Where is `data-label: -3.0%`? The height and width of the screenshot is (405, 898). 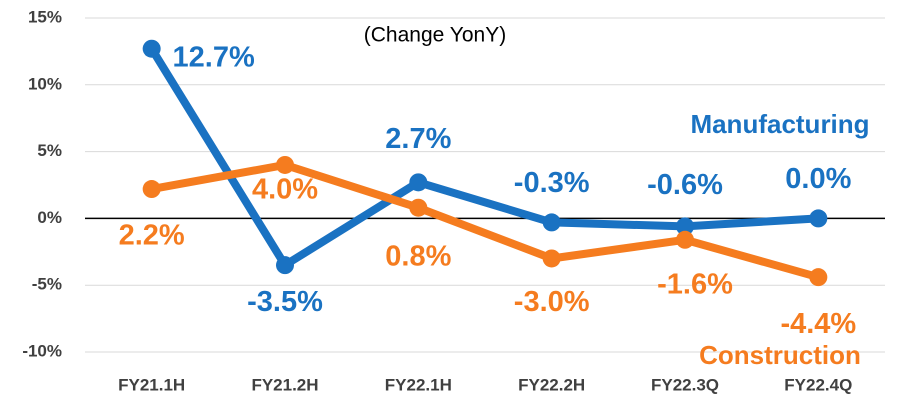
data-label: -3.0% is located at coordinates (552, 302).